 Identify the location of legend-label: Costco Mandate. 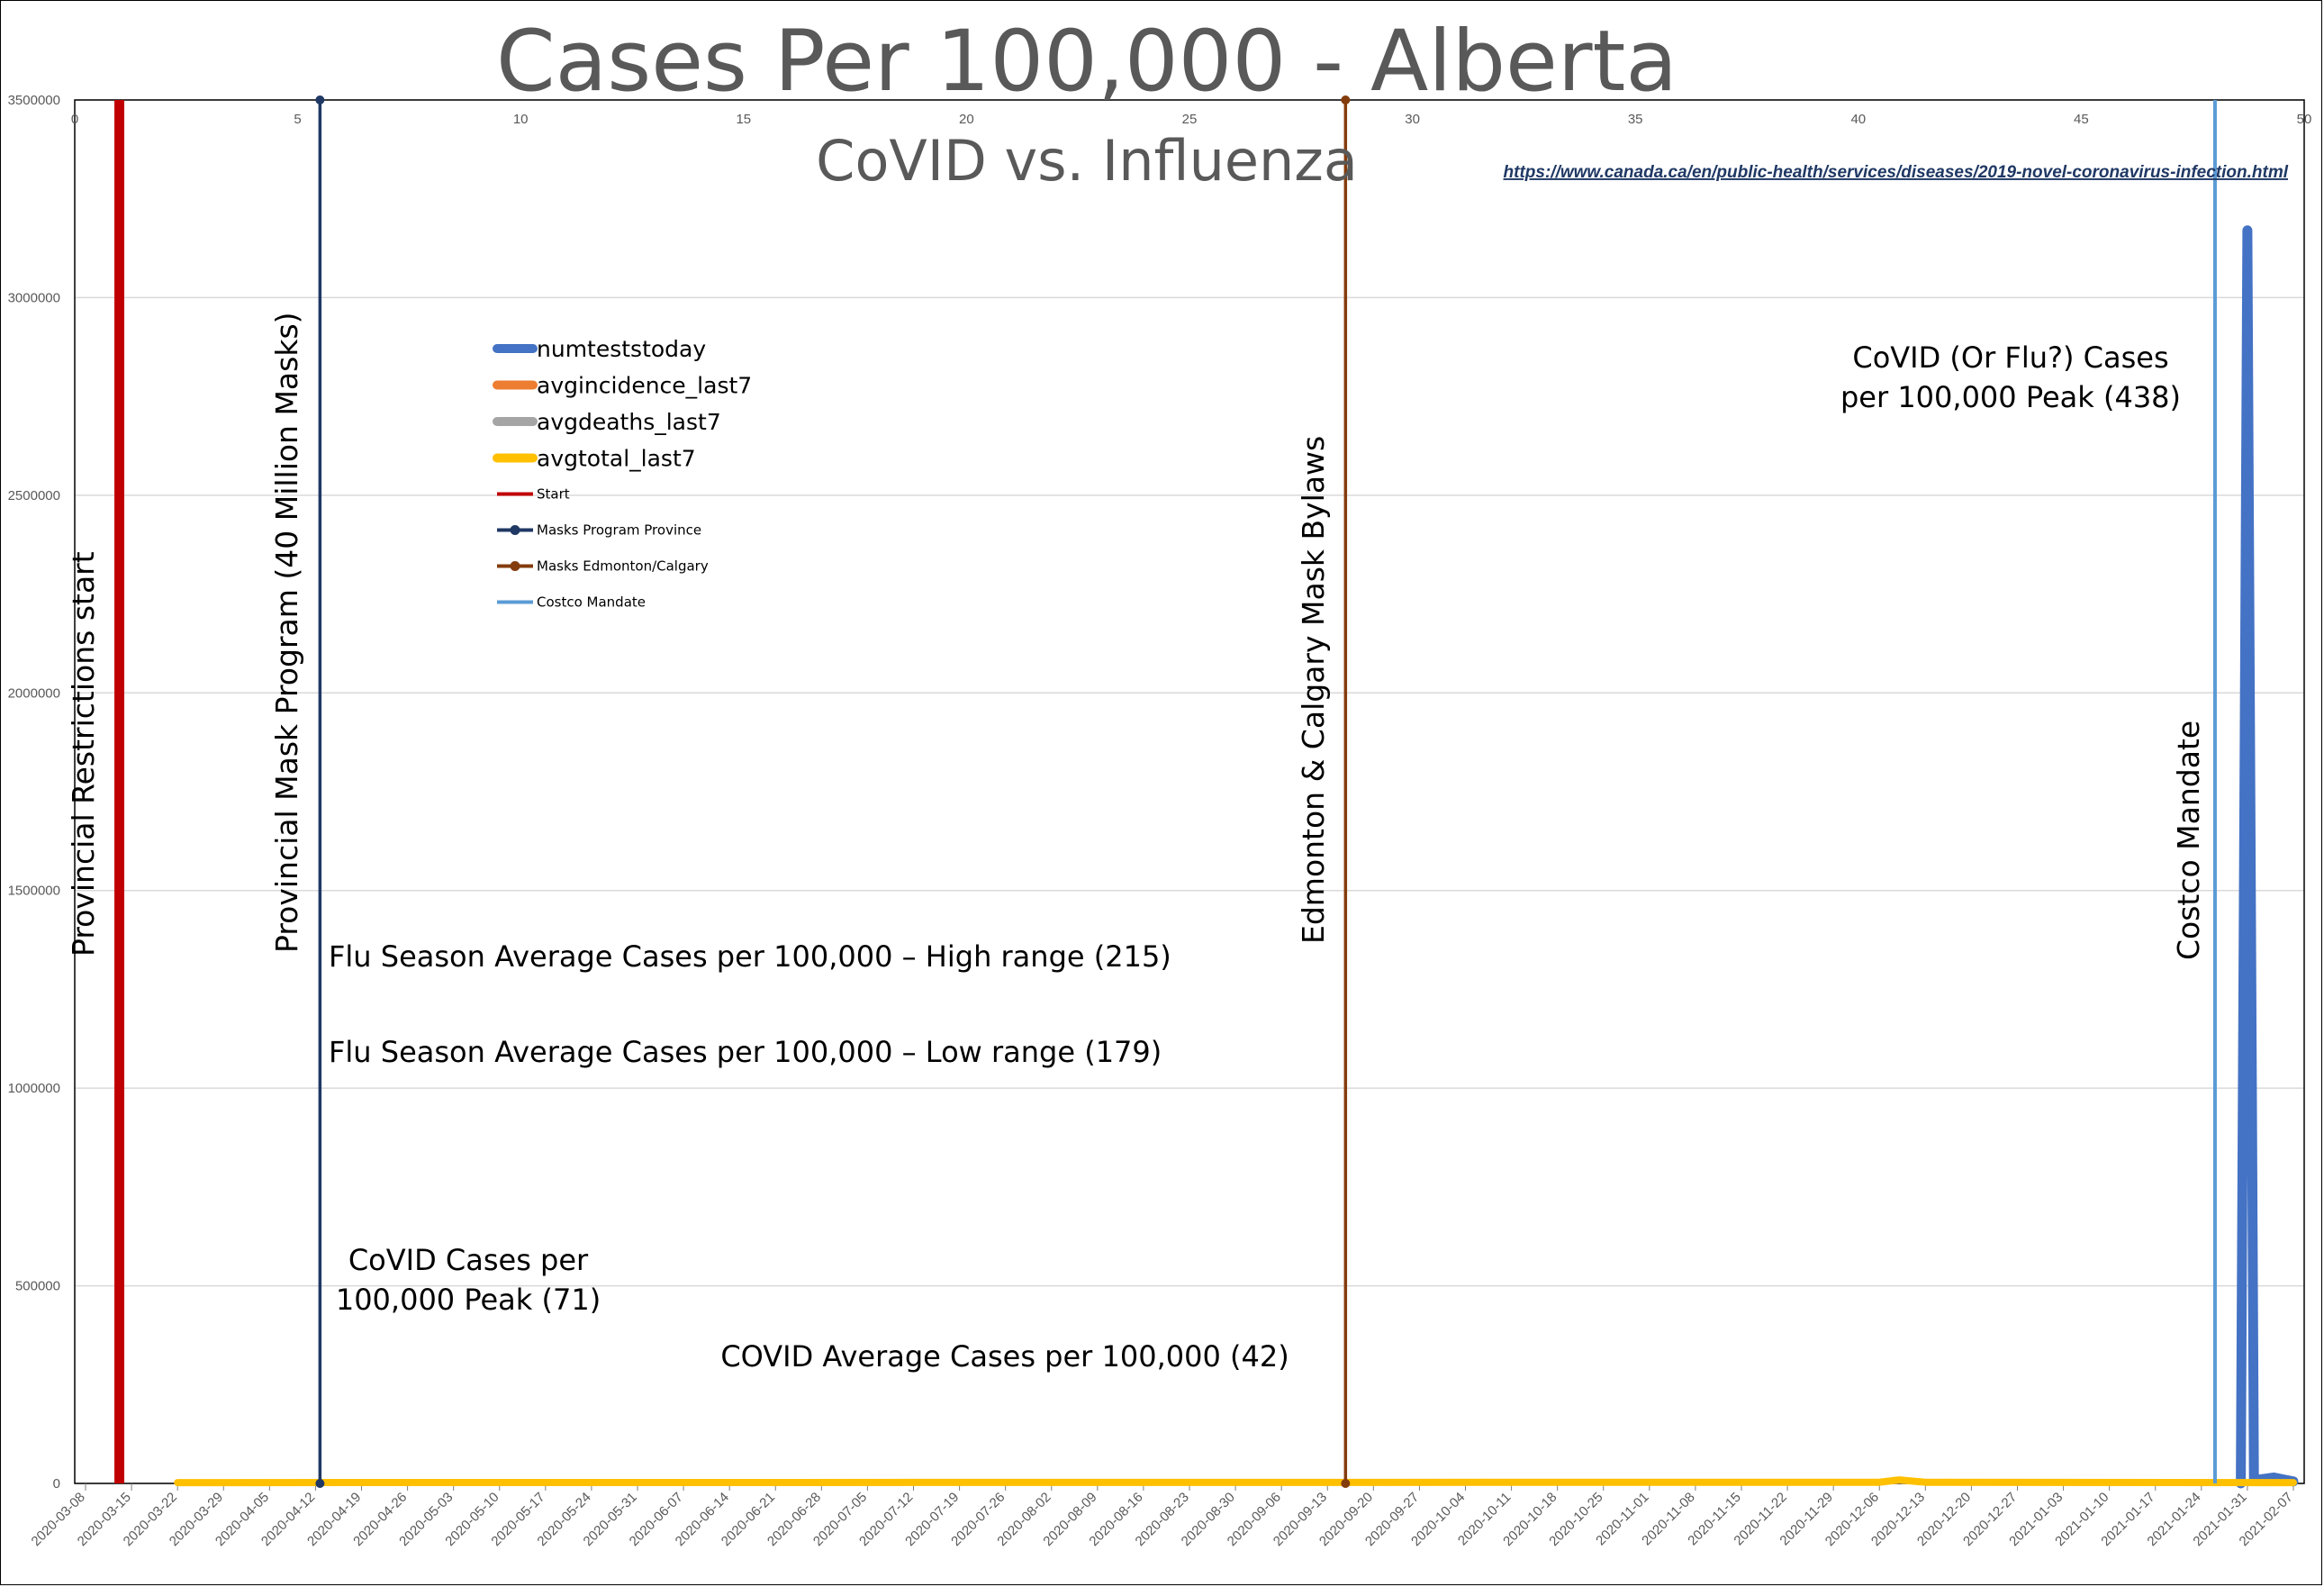
(591, 603).